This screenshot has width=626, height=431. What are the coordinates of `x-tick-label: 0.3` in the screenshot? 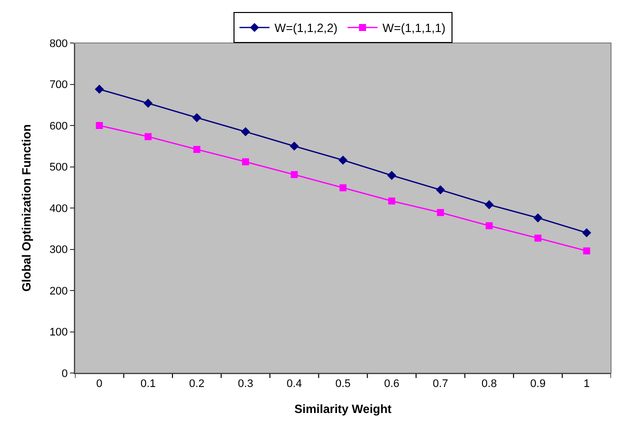 It's located at (246, 384).